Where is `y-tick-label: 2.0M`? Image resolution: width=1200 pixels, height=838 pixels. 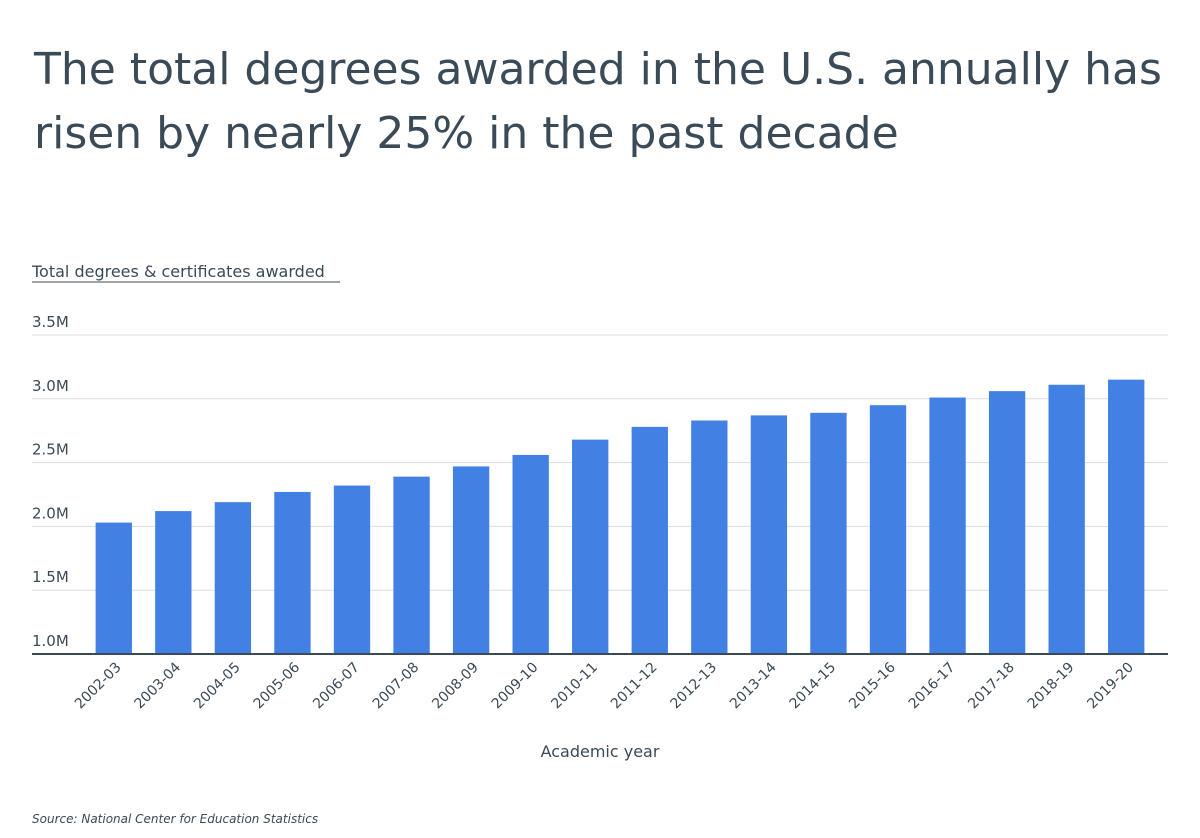 y-tick-label: 2.0M is located at coordinates (50, 513).